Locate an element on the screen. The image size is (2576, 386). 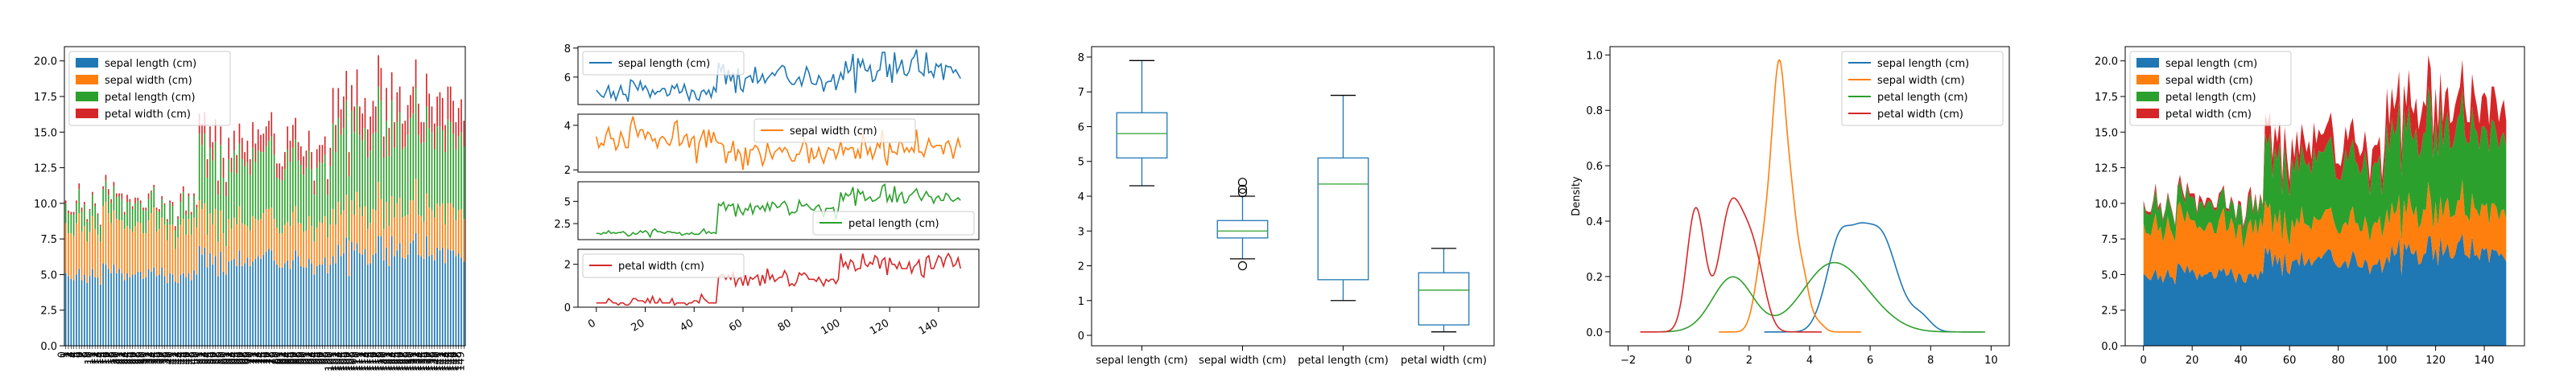
line-subplot: 2.5 5 petal length (cm) is located at coordinates (767, 210).